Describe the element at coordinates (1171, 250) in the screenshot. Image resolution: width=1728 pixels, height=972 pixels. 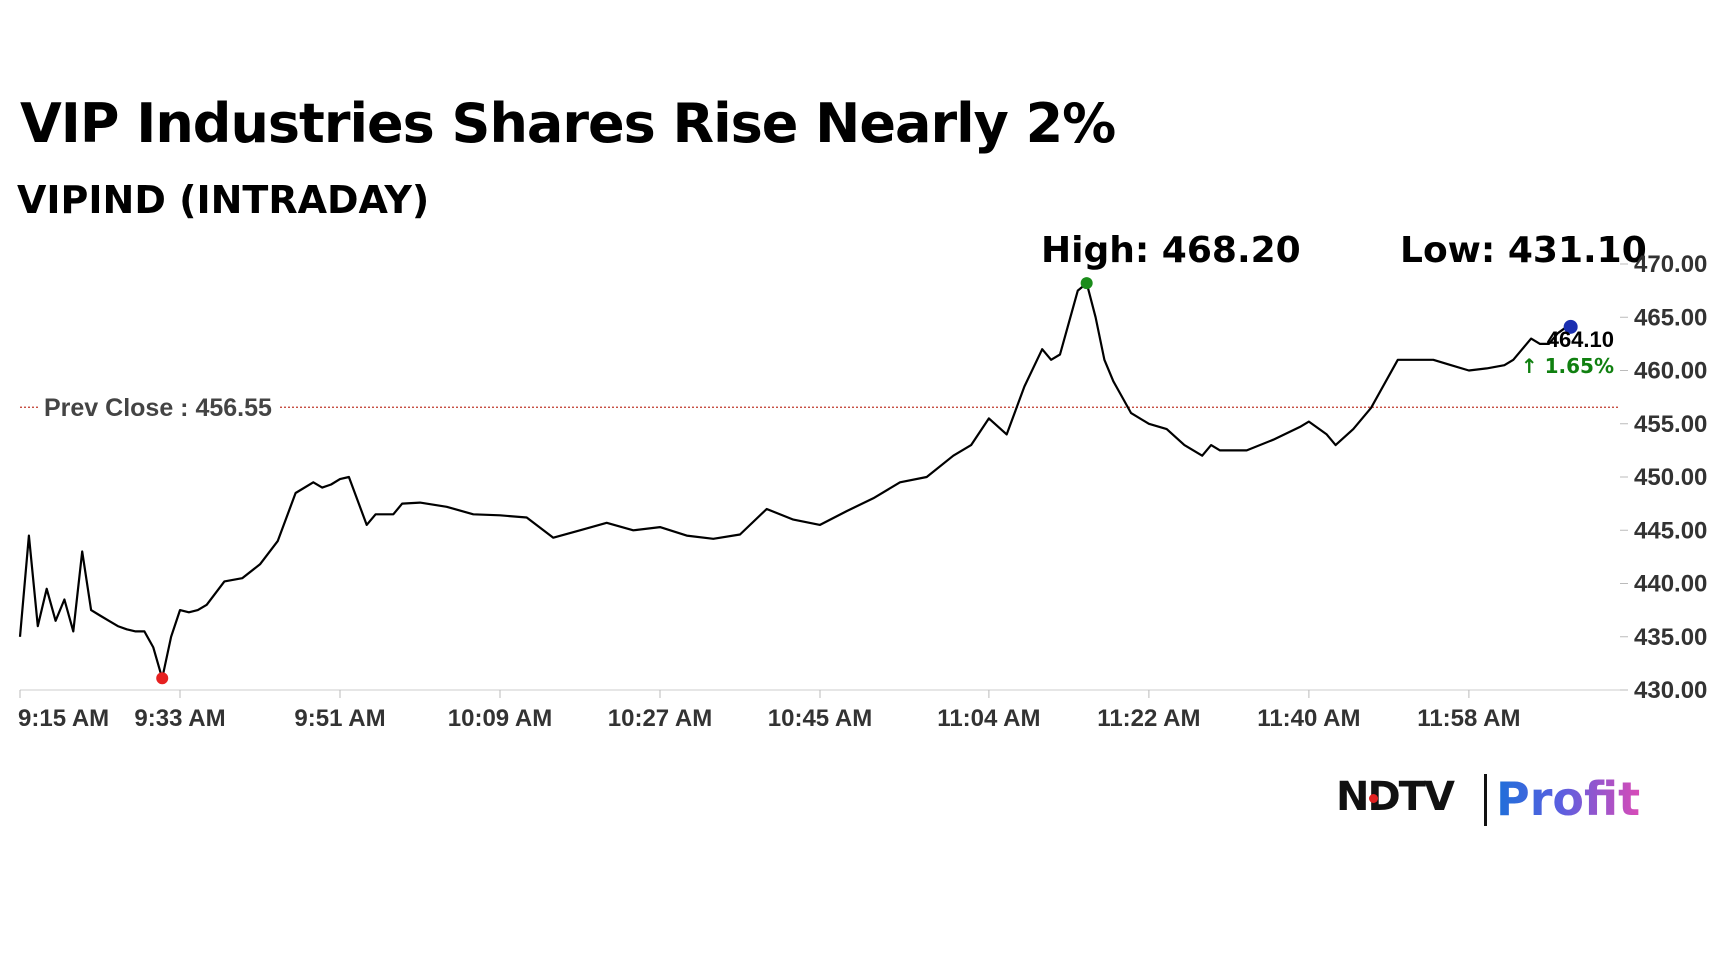
I see `high-label: High: 468.20` at that location.